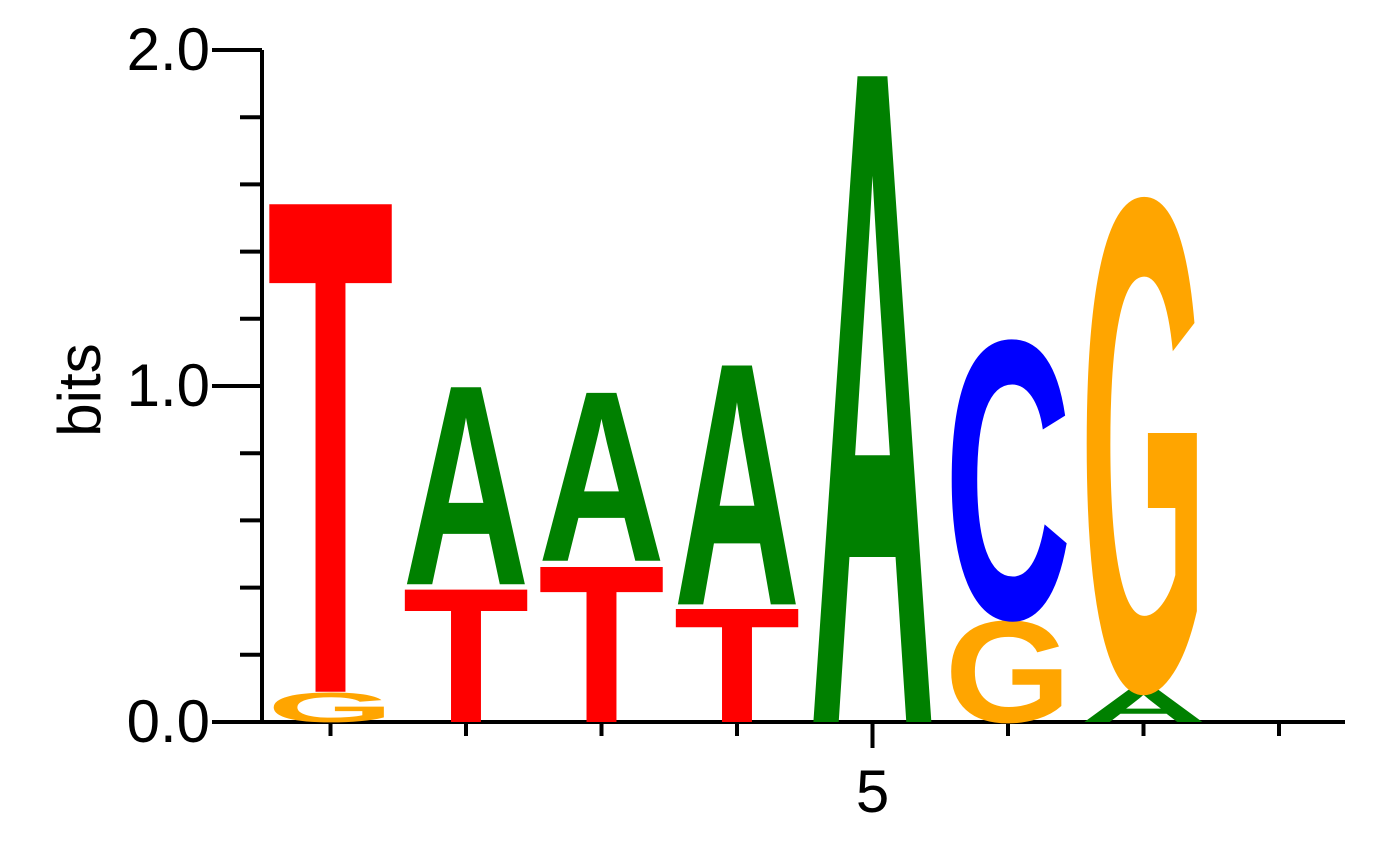  What do you see at coordinates (872, 791) in the screenshot?
I see `x-tick-label: 5` at bounding box center [872, 791].